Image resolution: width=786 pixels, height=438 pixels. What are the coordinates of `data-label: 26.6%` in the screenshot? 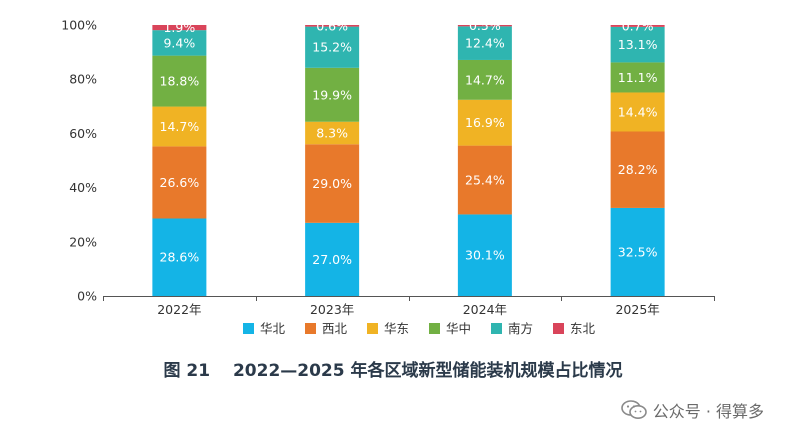 It's located at (180, 182).